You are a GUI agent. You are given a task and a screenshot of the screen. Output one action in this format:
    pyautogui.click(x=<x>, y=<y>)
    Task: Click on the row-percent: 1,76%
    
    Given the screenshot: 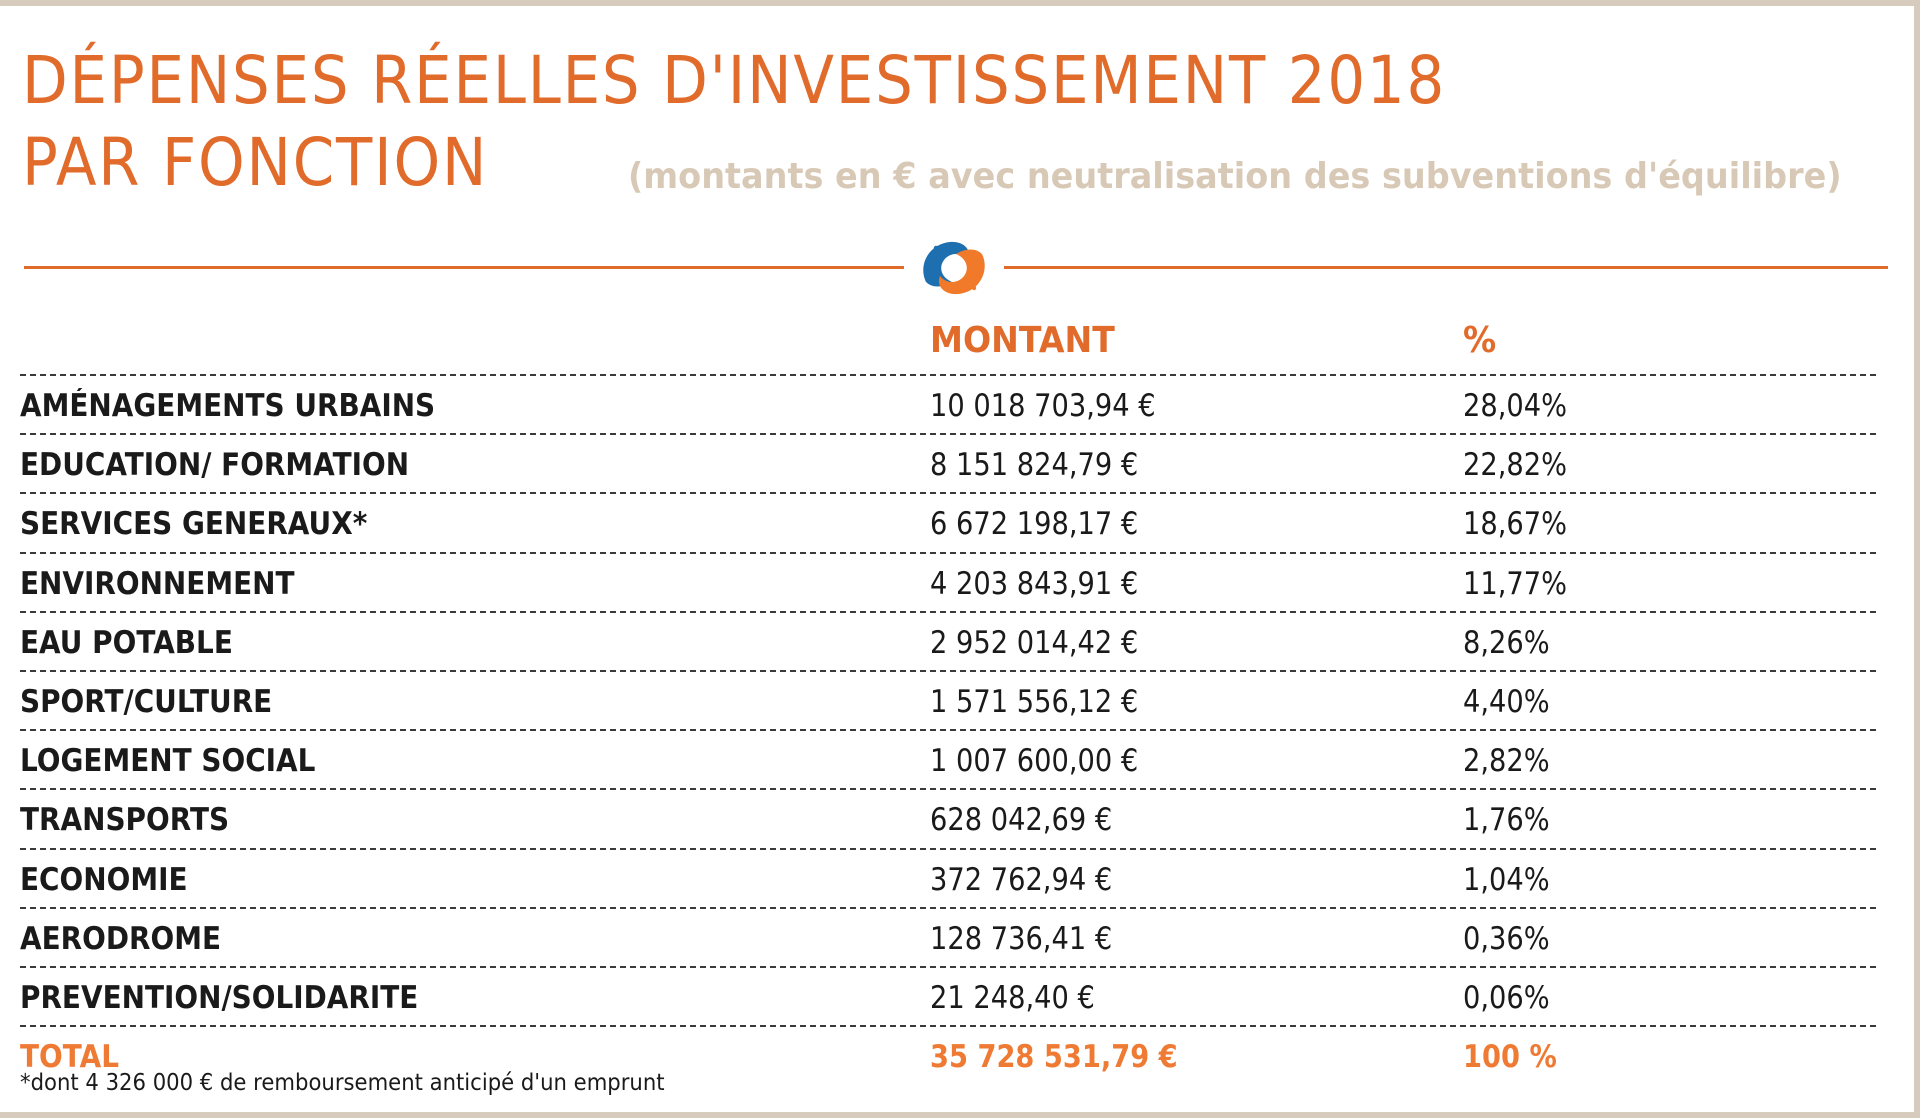 What is the action you would take?
    pyautogui.click(x=1506, y=820)
    